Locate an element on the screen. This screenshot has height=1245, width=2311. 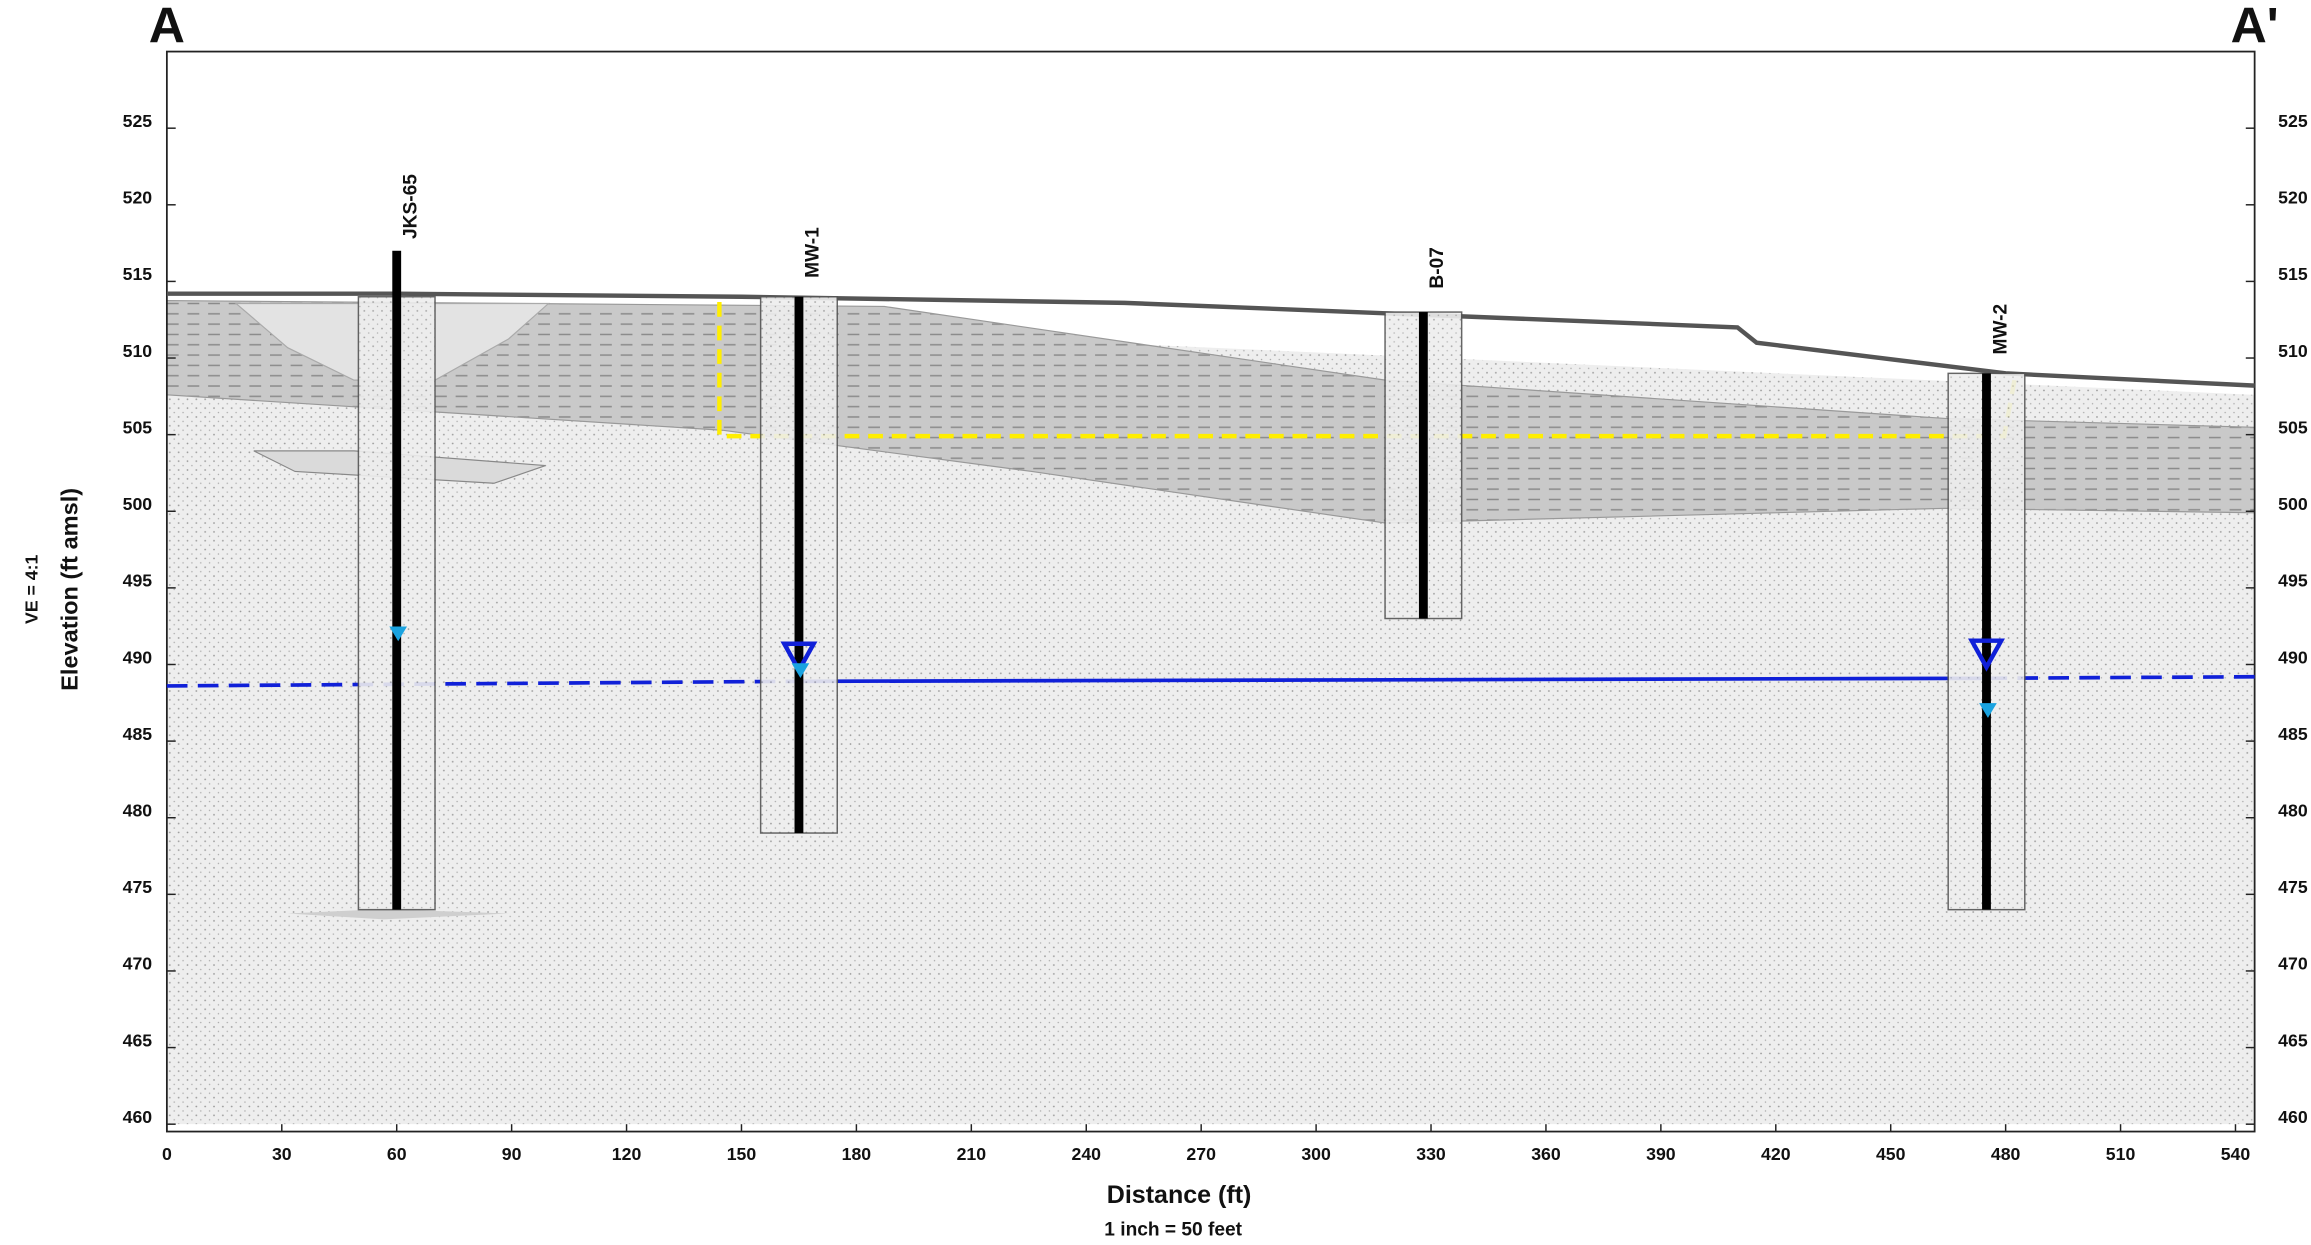
y2-tick-label: 515 is located at coordinates (2293, 274).